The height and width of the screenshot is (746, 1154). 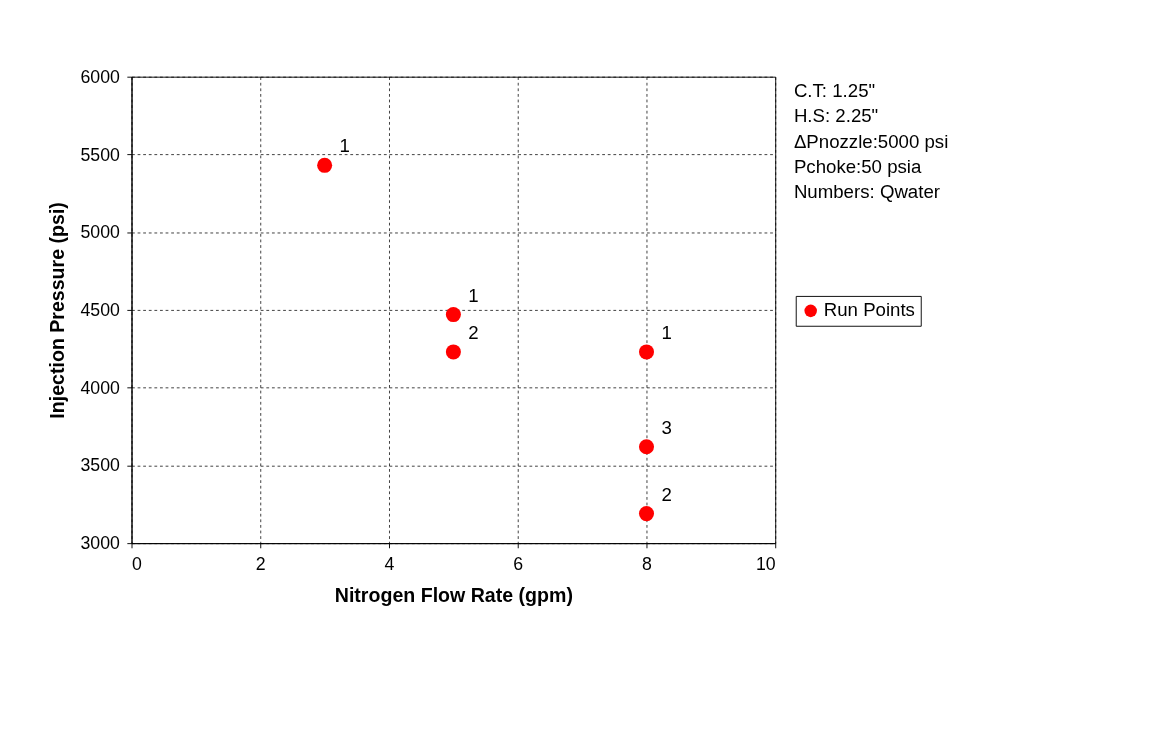 I want to click on x-tick-label: 4, so click(x=389, y=563).